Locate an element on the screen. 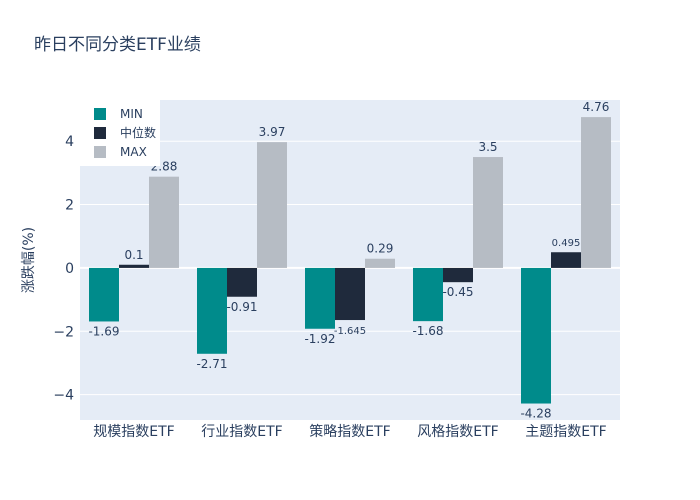 The width and height of the screenshot is (700, 500). bar-中位数-风格指数ETF is located at coordinates (458, 275).